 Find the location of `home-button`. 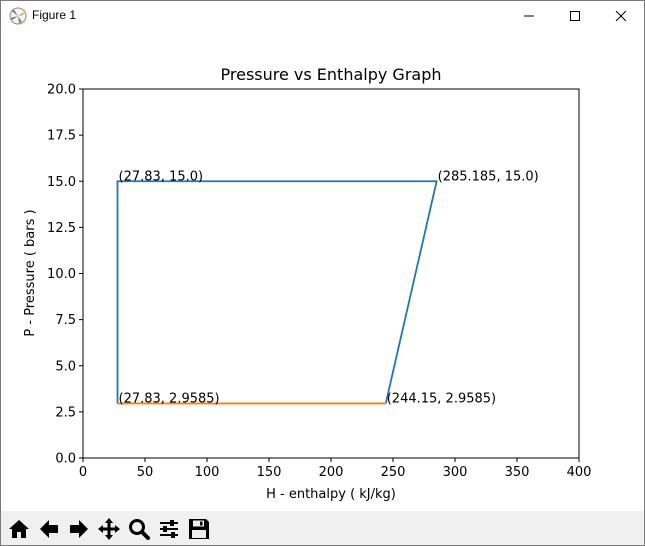

home-button is located at coordinates (19, 529).